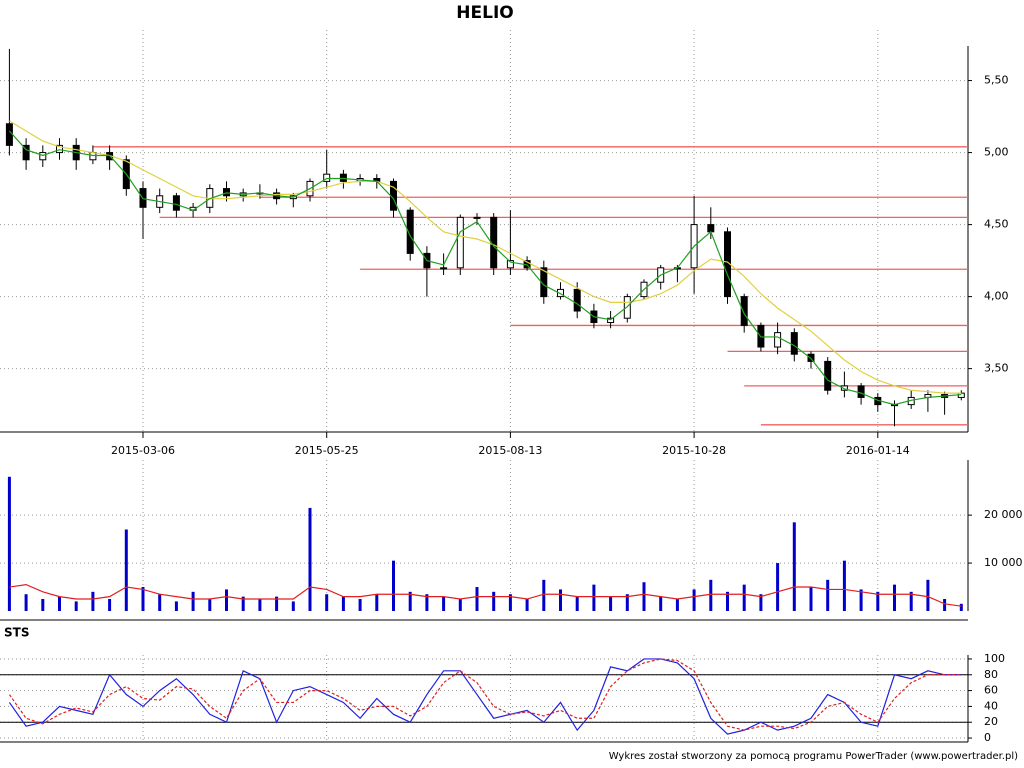  Describe the element at coordinates (327, 450) in the screenshot. I see `x-tick-label: 2015-05-25` at that location.